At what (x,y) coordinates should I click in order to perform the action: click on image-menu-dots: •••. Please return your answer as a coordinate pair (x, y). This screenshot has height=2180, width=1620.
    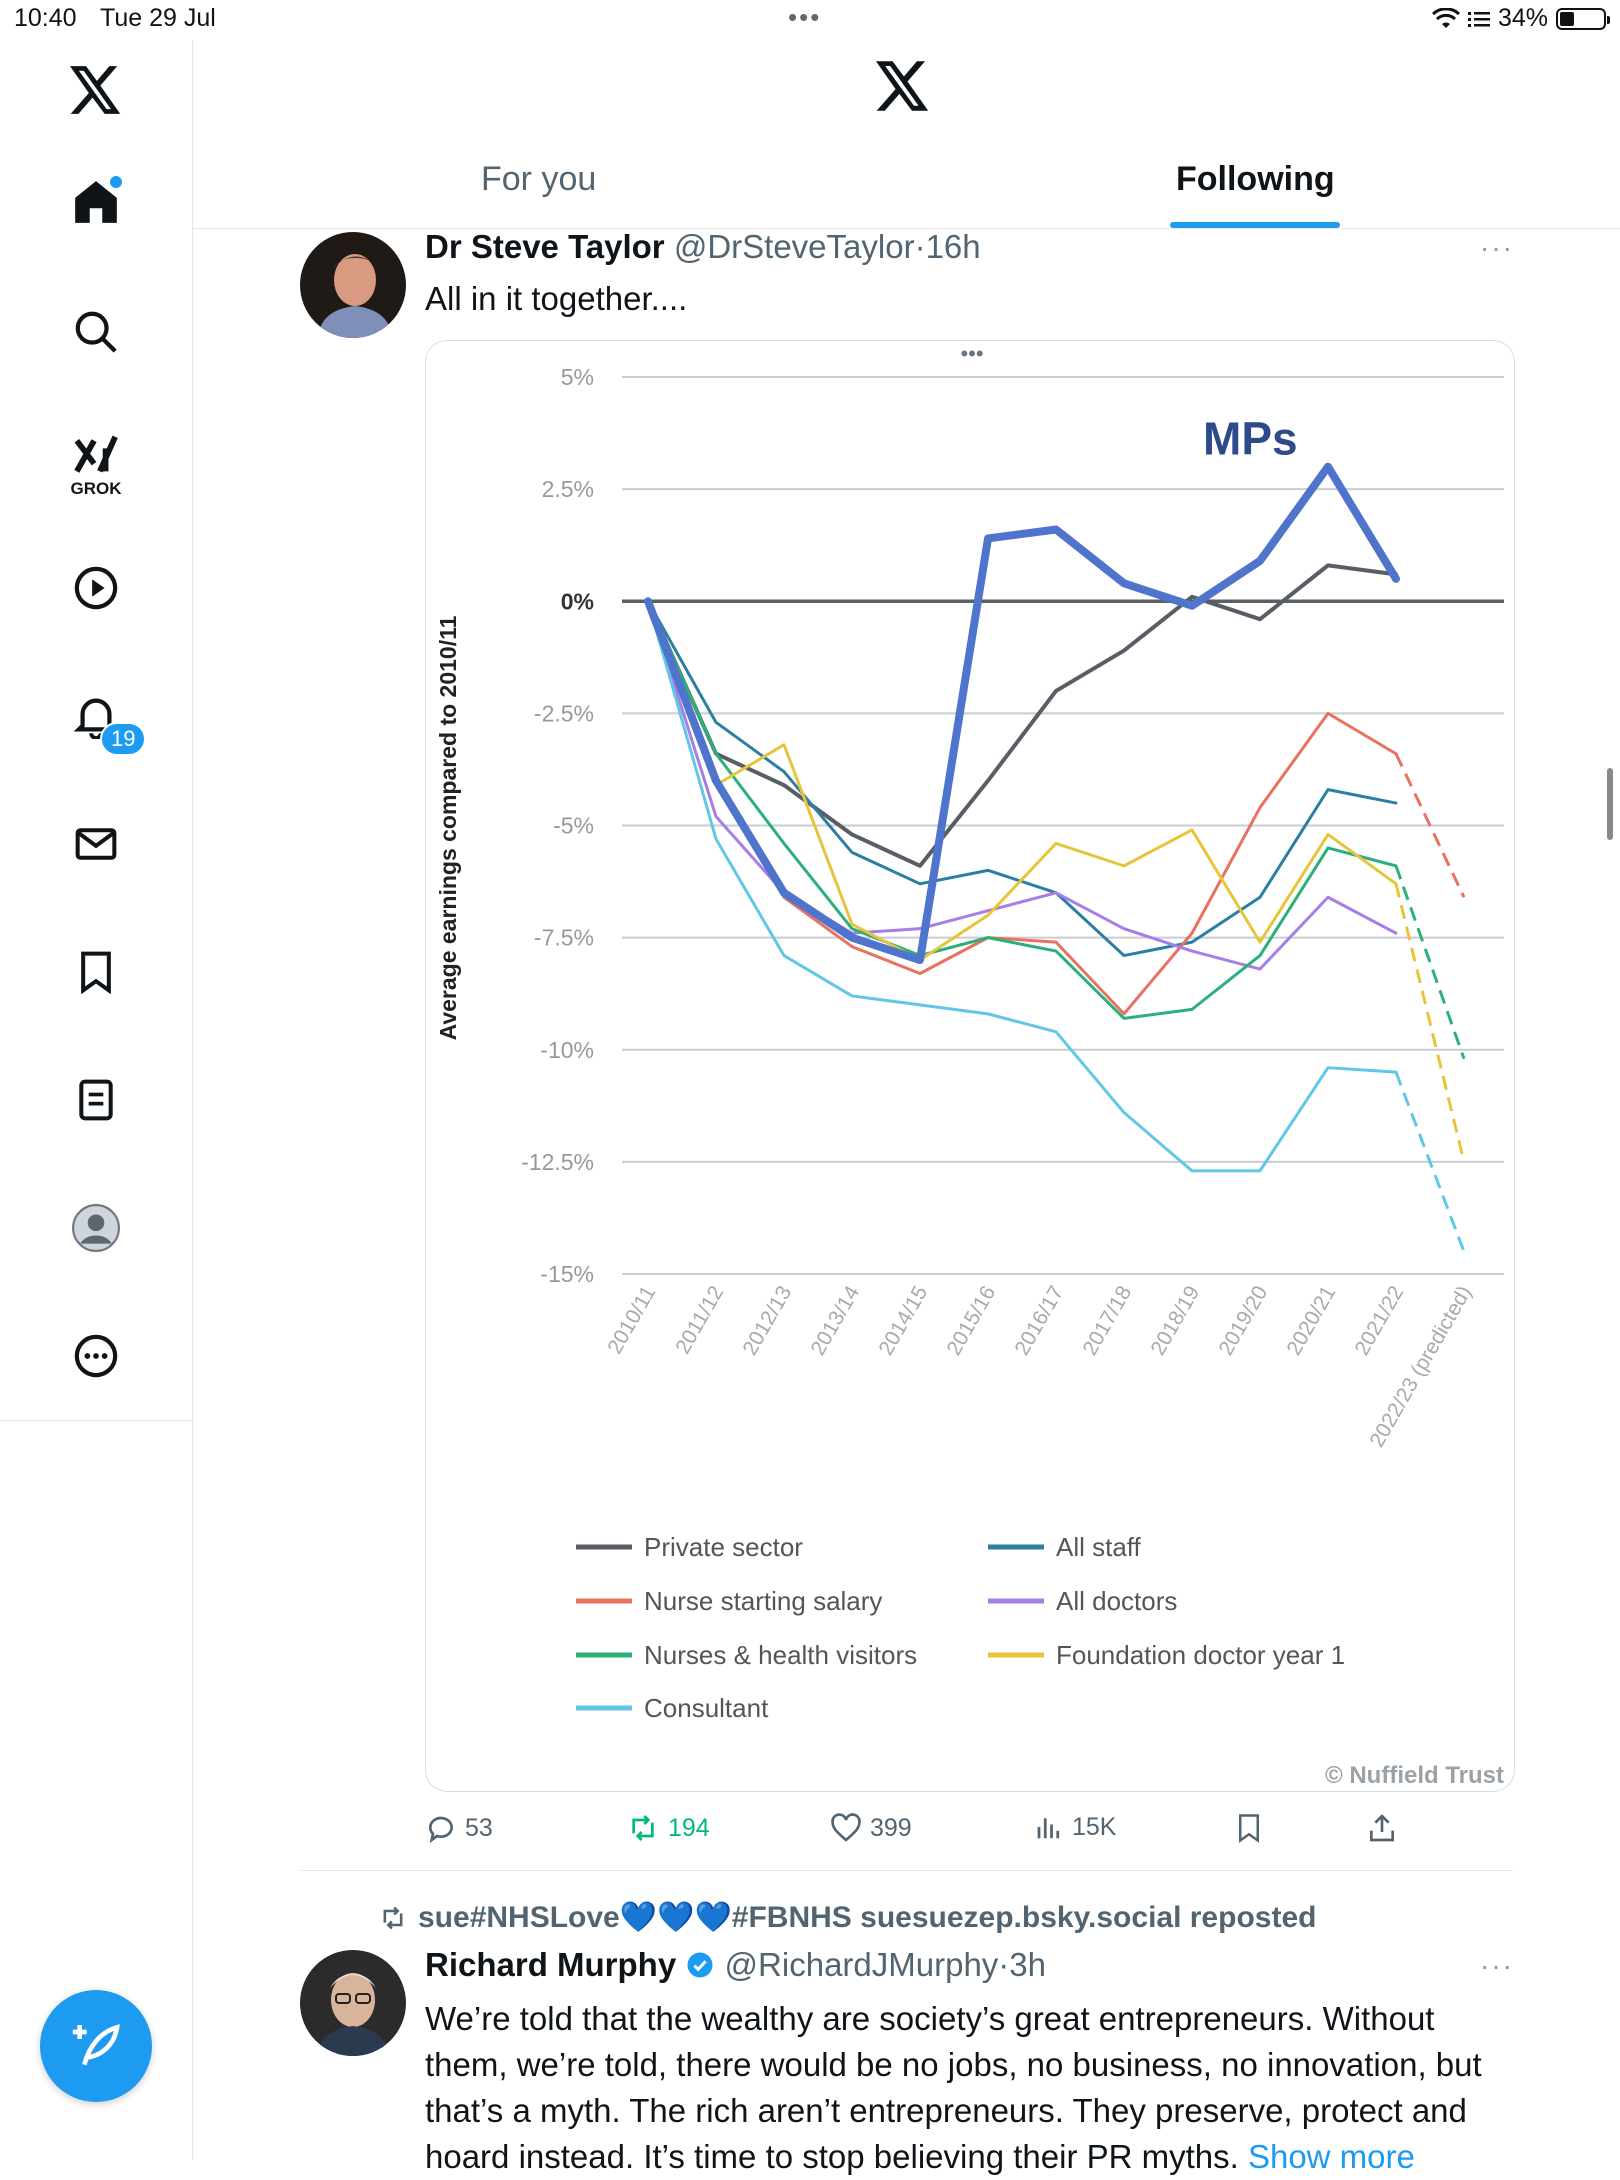
    Looking at the image, I should click on (971, 353).